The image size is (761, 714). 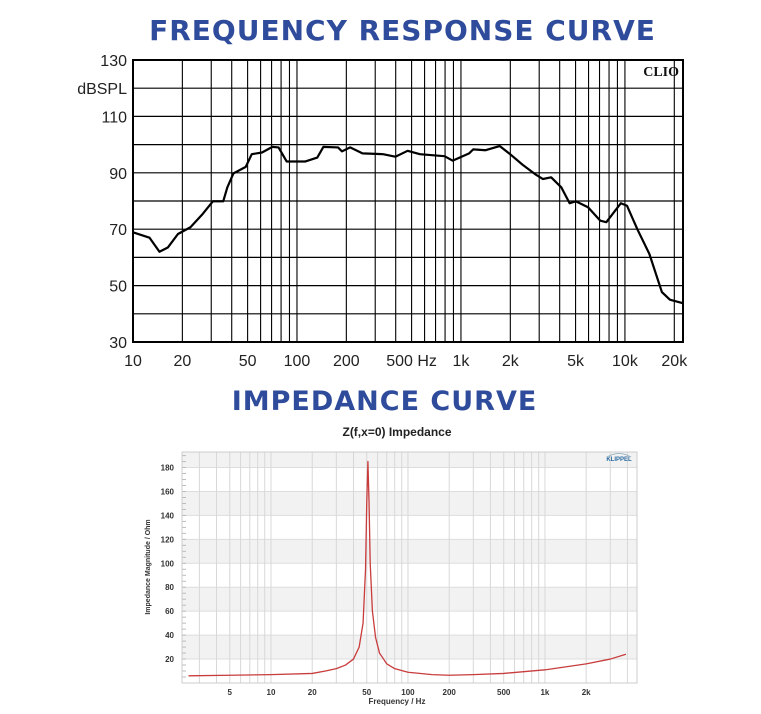 What do you see at coordinates (168, 468) in the screenshot?
I see `y-tick-label: 180` at bounding box center [168, 468].